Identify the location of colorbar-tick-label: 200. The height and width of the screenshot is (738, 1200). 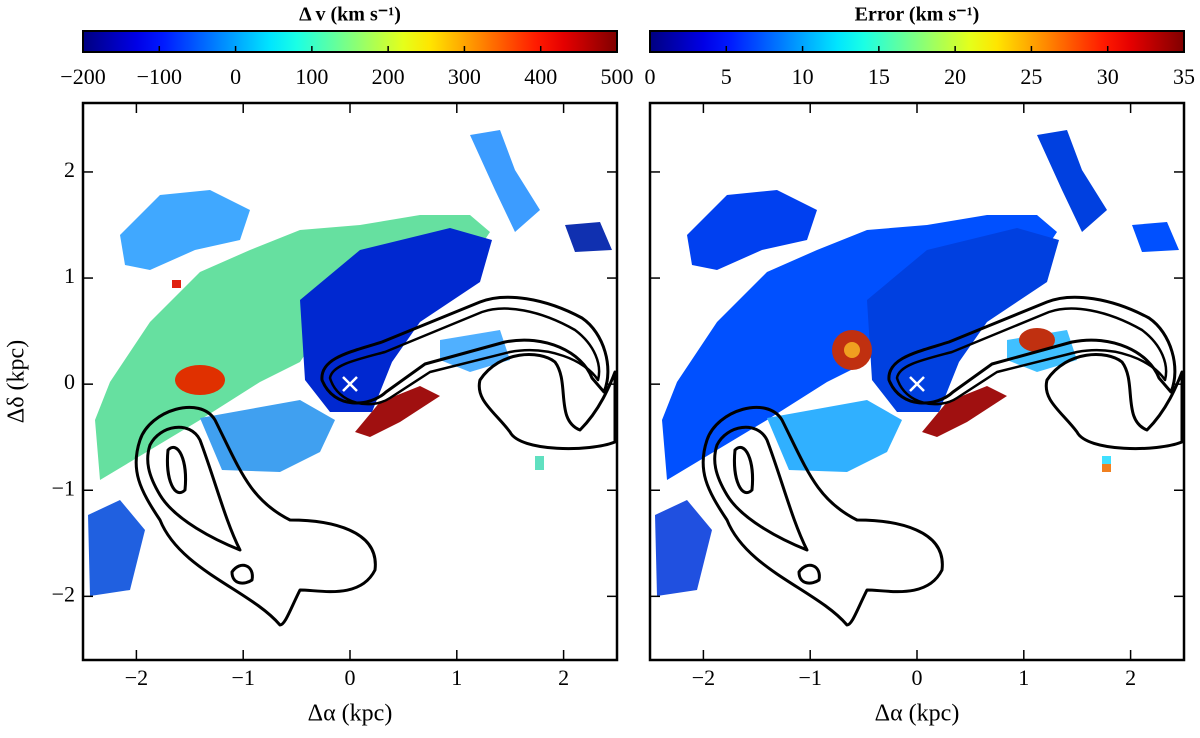
(388, 76).